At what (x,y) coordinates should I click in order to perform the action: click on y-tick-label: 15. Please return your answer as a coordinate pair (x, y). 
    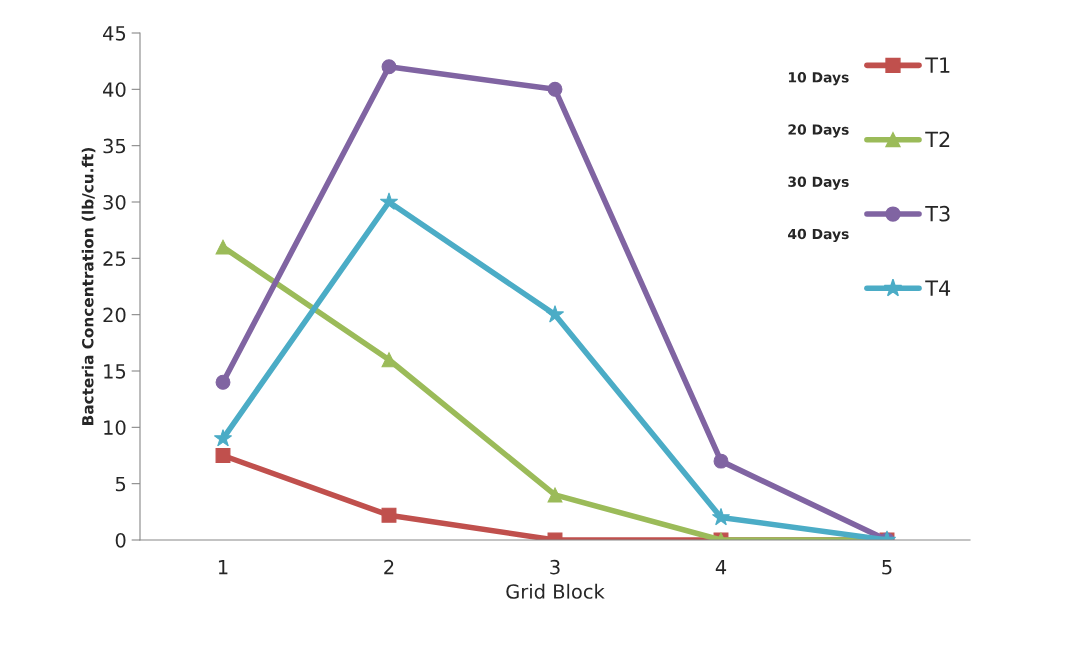
    Looking at the image, I should click on (115, 371).